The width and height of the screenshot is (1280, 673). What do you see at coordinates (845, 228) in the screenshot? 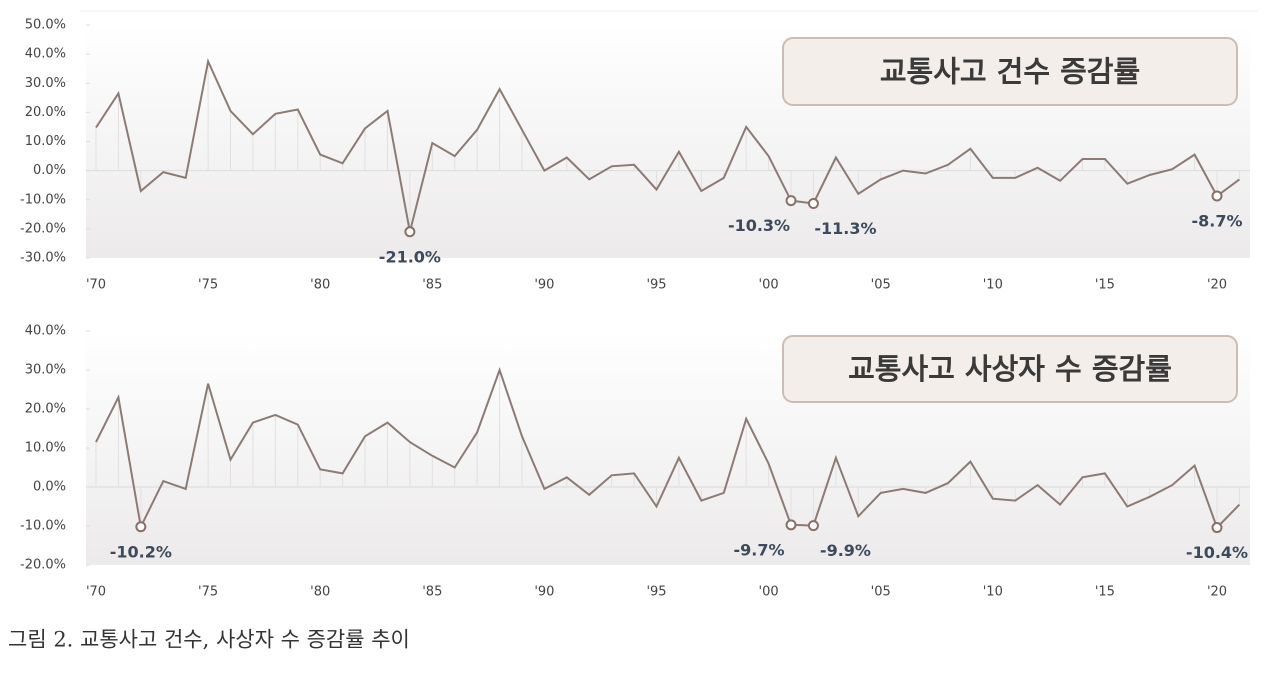
I see `value-label: -11.3%` at bounding box center [845, 228].